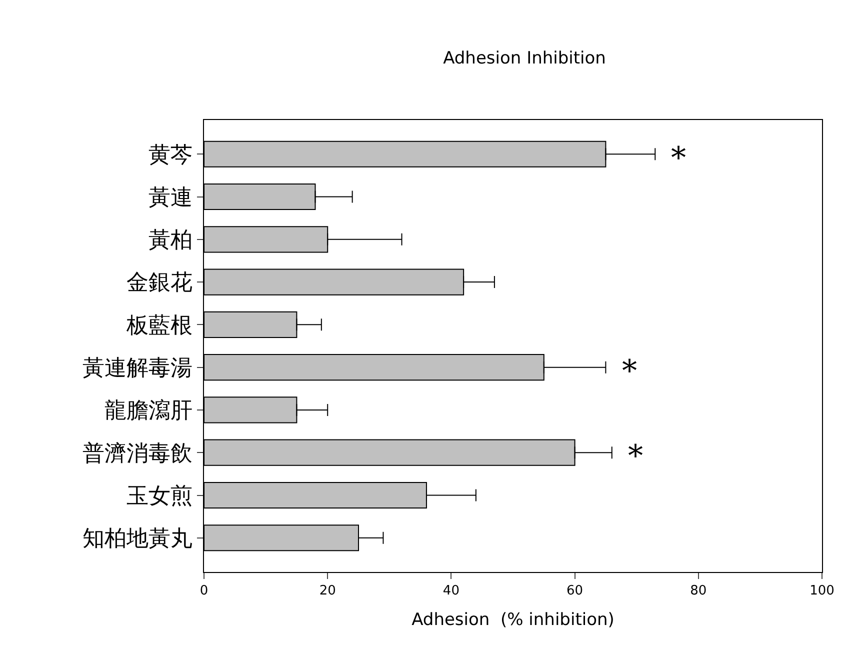  What do you see at coordinates (451, 591) in the screenshot?
I see `x-tick-label: 40` at bounding box center [451, 591].